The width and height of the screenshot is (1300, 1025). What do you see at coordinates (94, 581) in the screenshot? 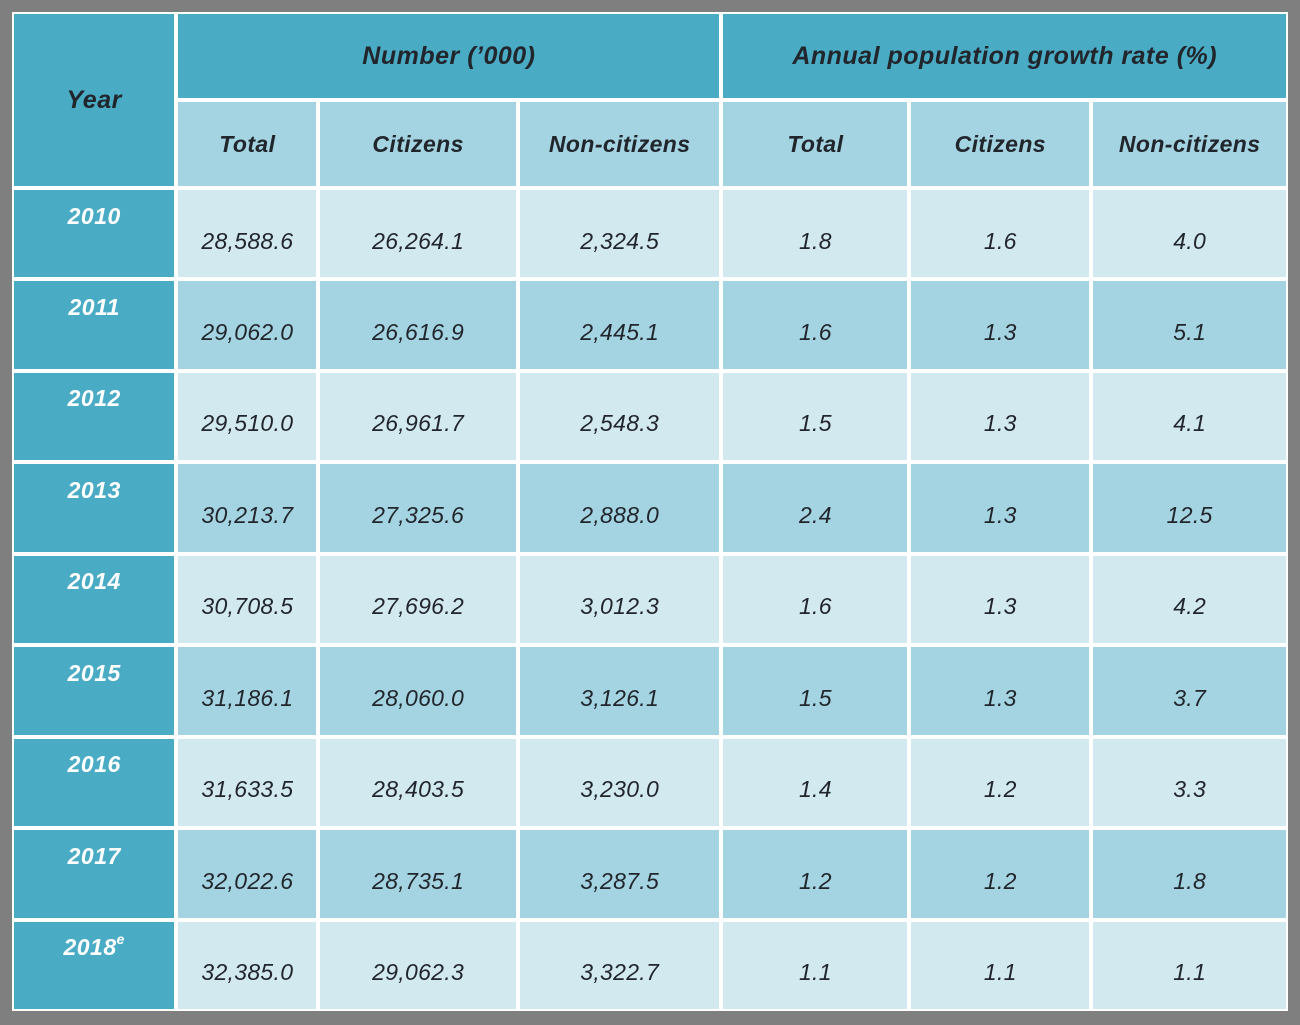
I see `year-label: 2014` at bounding box center [94, 581].